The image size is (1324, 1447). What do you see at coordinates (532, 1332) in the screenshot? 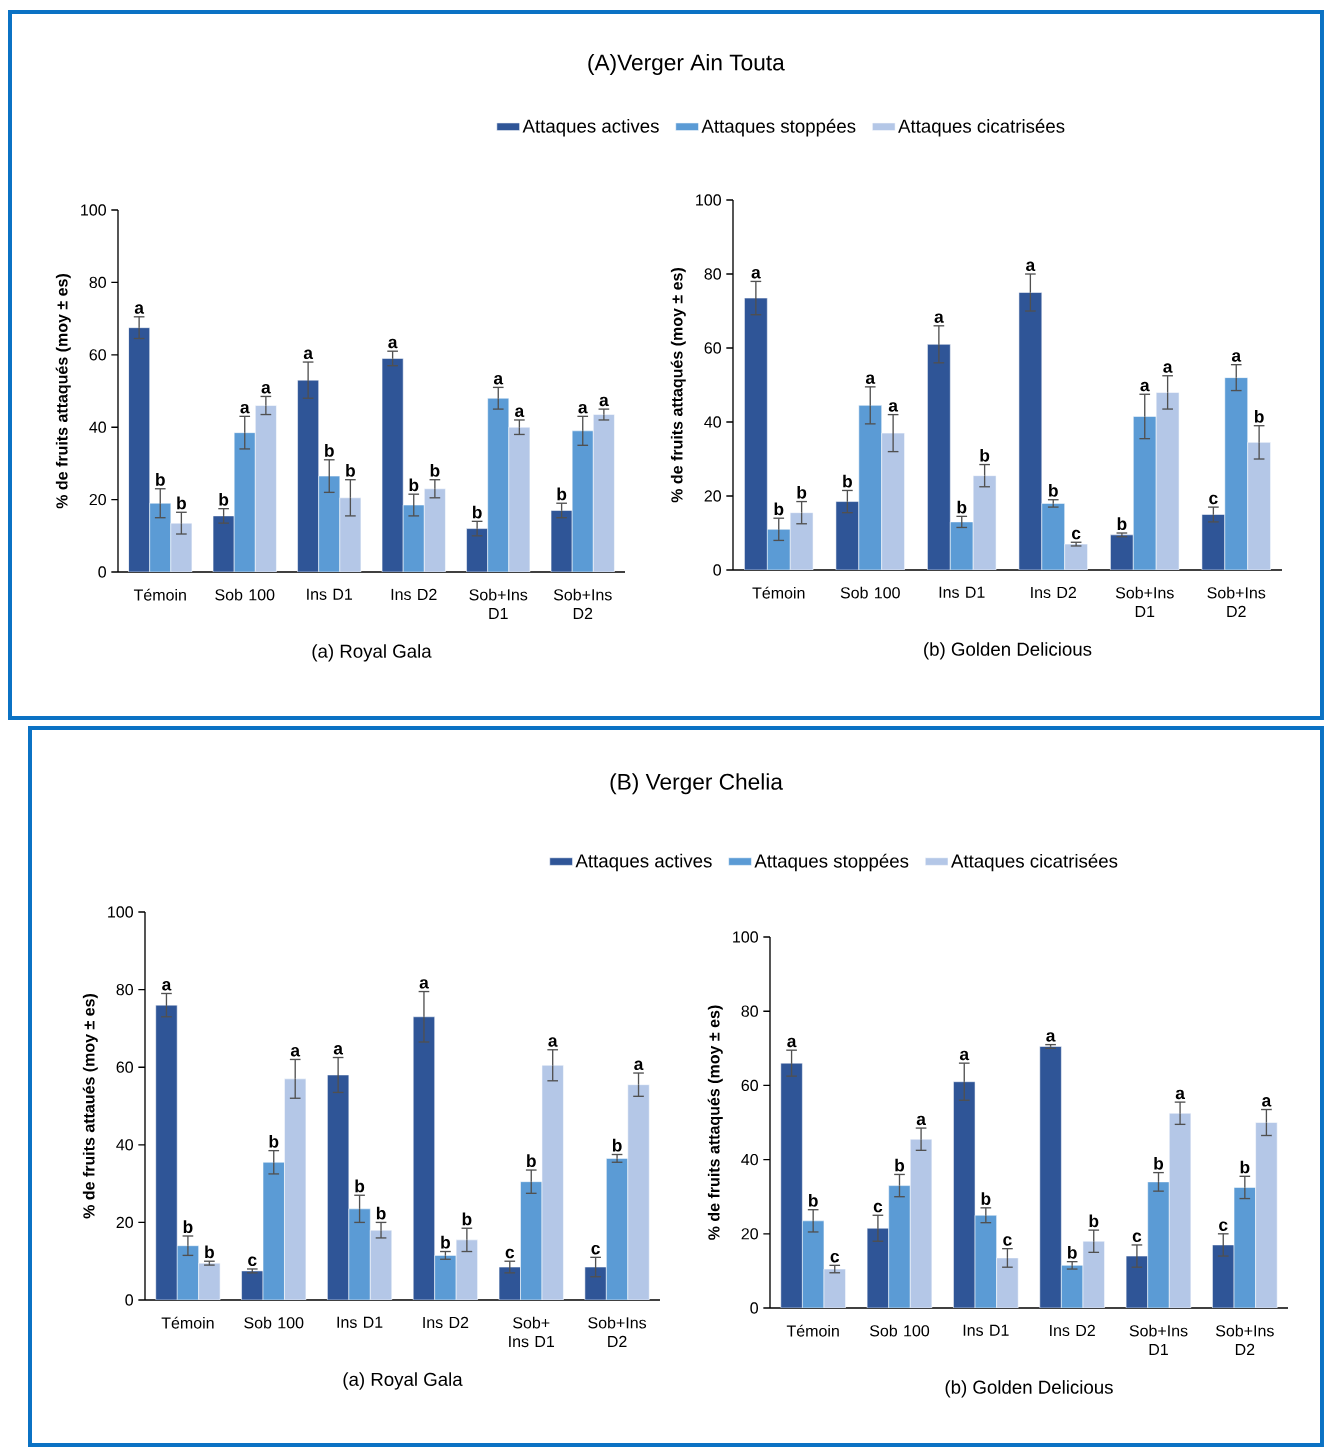
I see `x-tick-label: Sob+ Ins D1` at bounding box center [532, 1332].